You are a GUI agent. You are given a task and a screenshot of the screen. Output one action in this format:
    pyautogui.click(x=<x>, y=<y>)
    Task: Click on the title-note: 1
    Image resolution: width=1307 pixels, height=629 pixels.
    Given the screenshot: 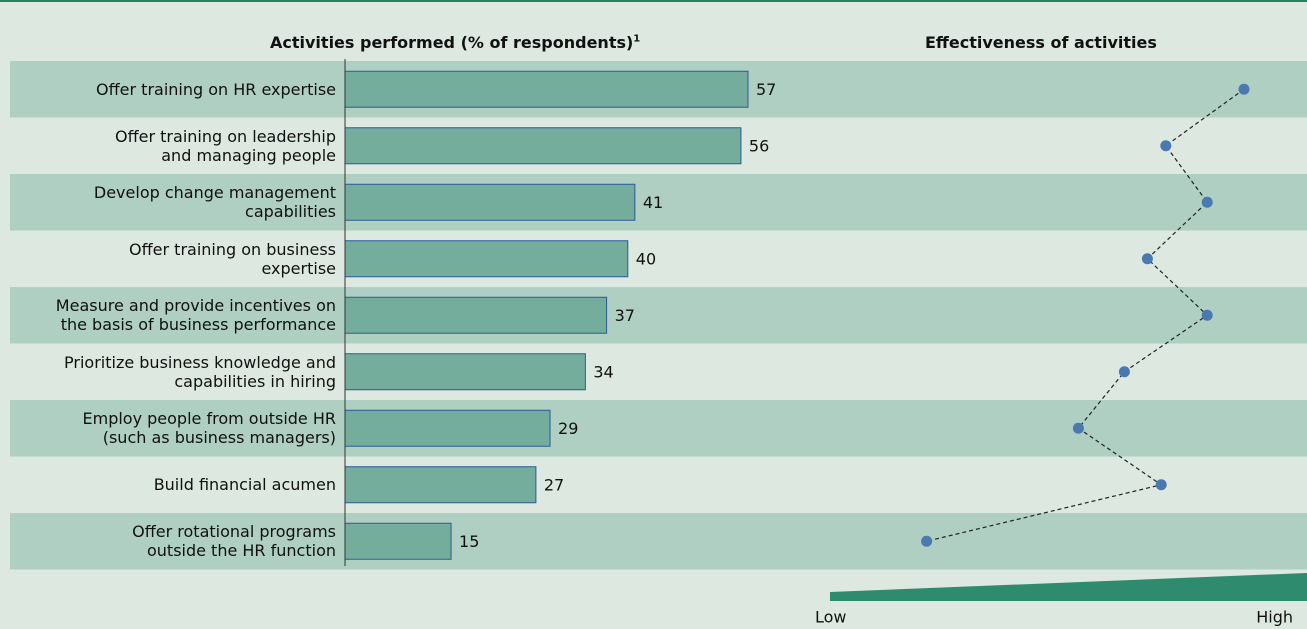 What is the action you would take?
    pyautogui.click(x=637, y=39)
    